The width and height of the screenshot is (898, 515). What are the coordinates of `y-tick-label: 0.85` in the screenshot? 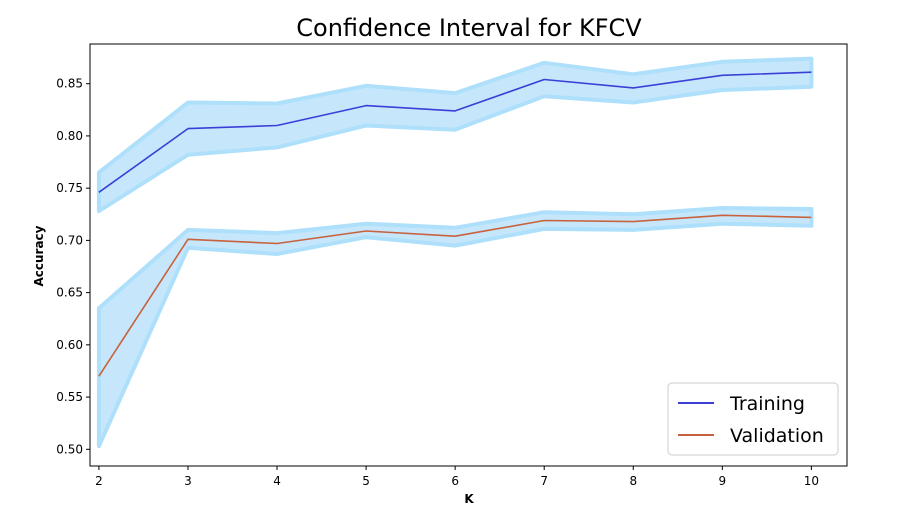 It's located at (69, 84).